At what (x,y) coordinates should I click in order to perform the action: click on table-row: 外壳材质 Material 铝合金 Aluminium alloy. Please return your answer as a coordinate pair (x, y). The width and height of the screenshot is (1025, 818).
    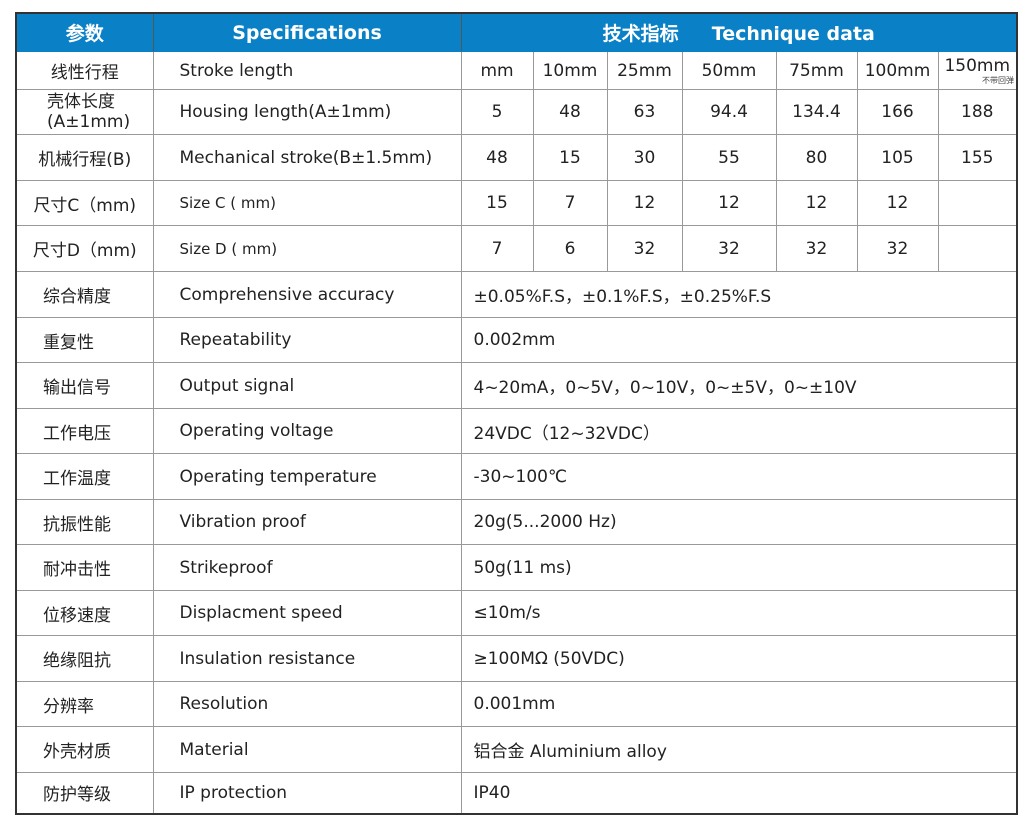
    Looking at the image, I should click on (516, 749).